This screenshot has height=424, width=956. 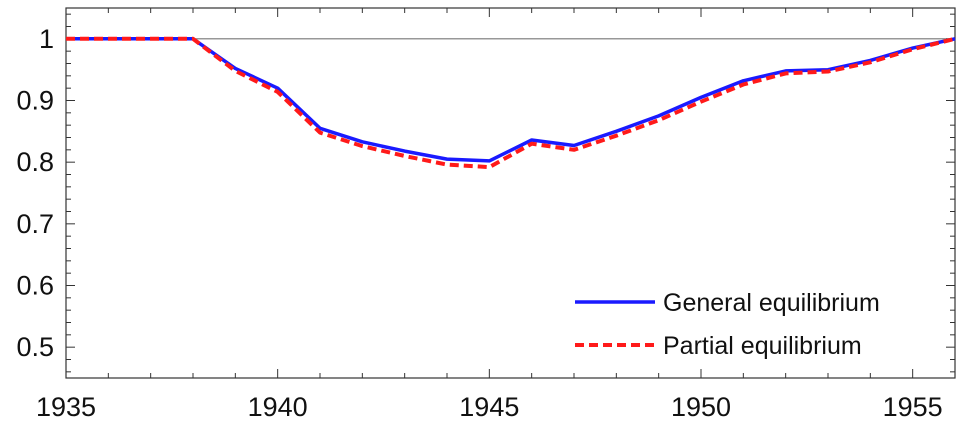 I want to click on x-tick-label: 1950, so click(x=701, y=407).